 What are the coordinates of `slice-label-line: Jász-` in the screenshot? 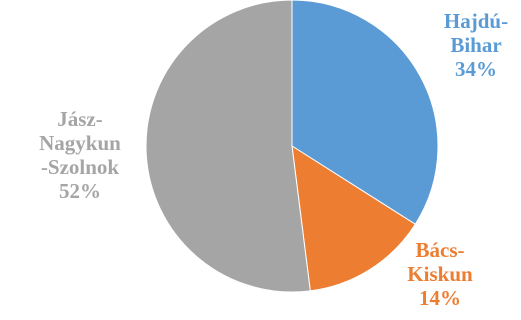 It's located at (80, 119).